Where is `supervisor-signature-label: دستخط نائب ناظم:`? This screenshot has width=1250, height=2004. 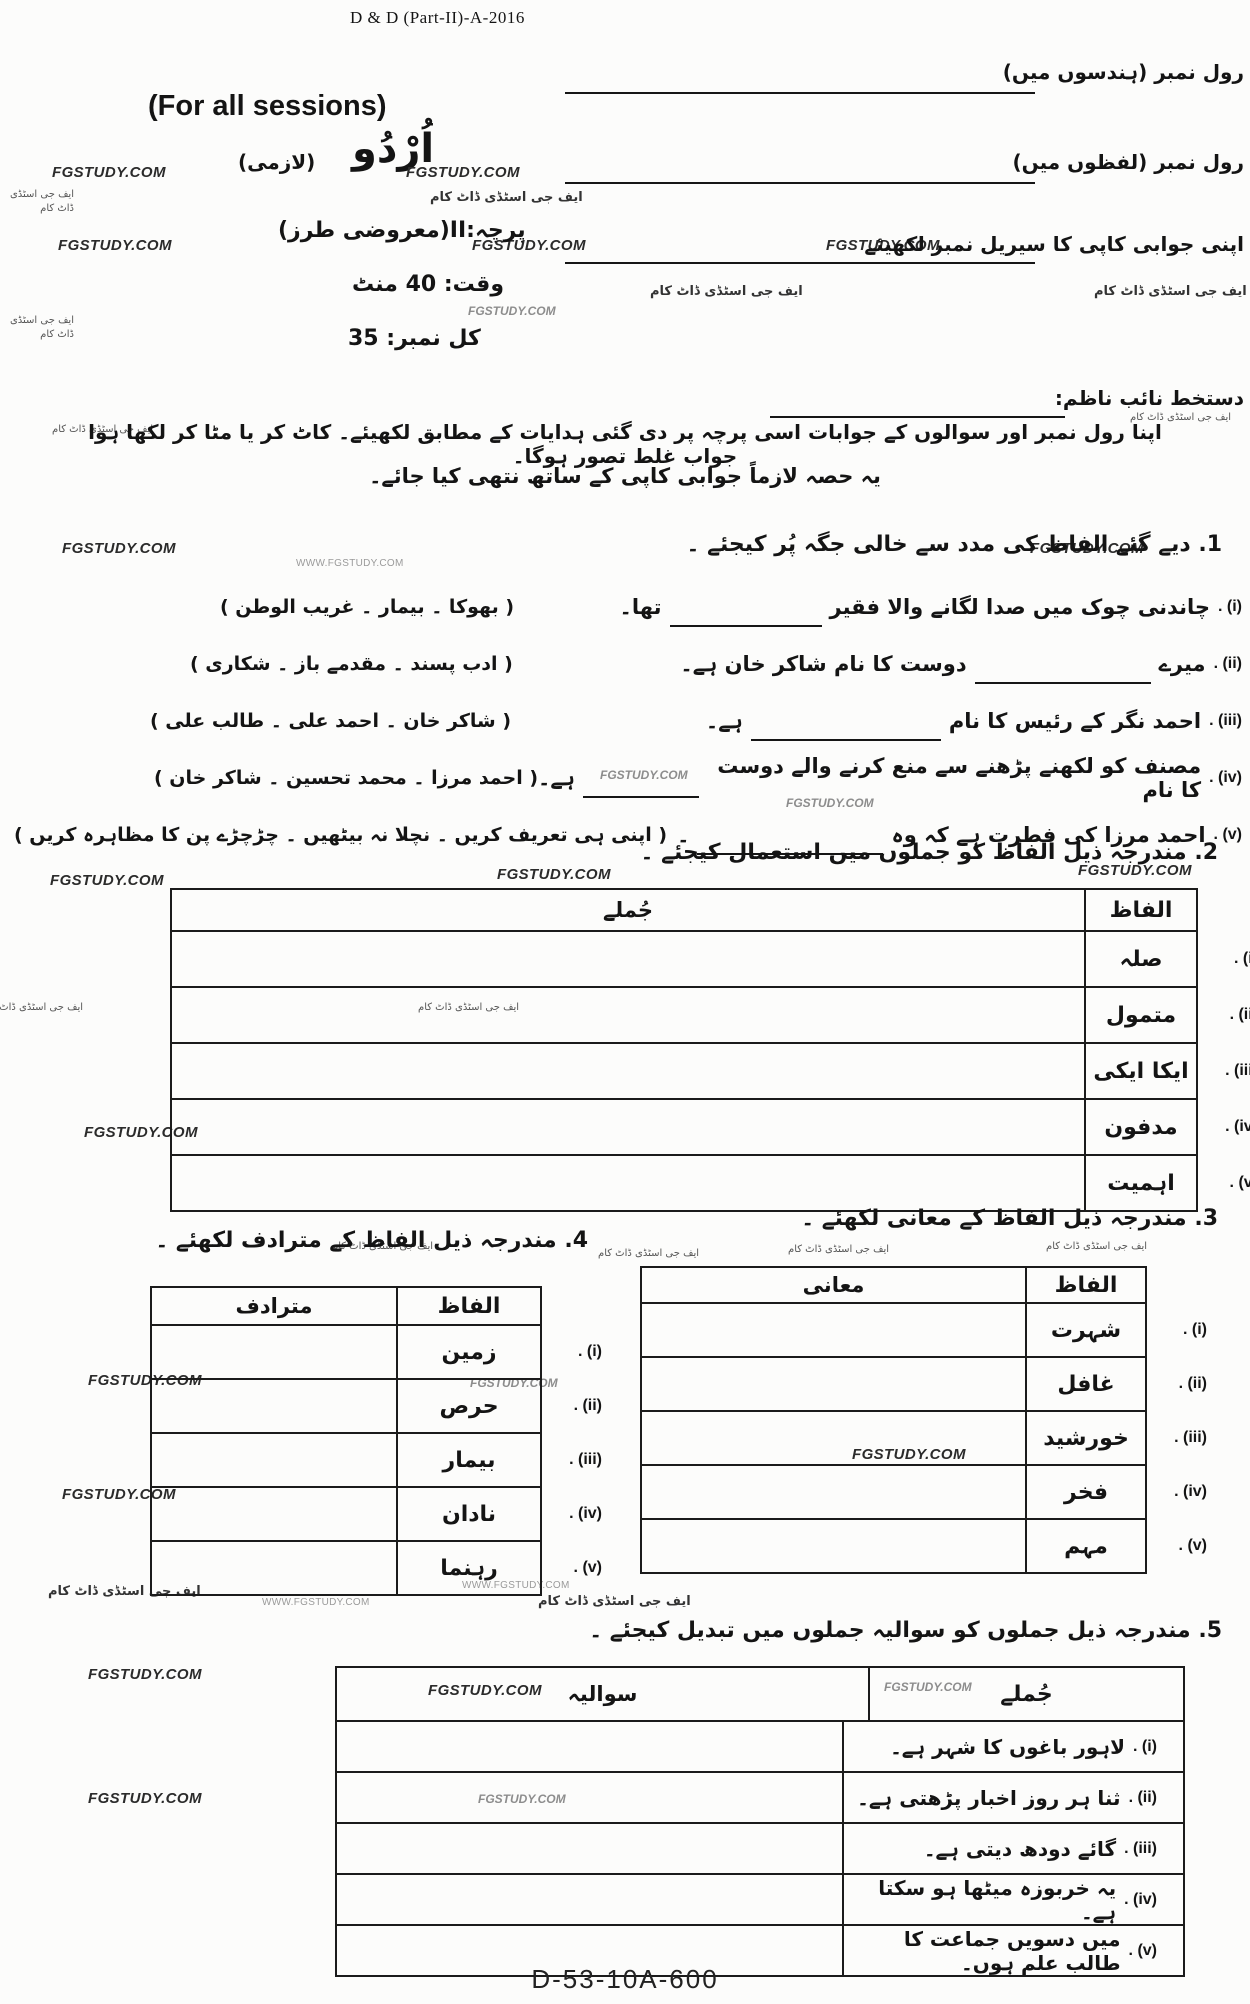
supervisor-signature-label: دستخط نائب ناظم: is located at coordinates (1149, 398).